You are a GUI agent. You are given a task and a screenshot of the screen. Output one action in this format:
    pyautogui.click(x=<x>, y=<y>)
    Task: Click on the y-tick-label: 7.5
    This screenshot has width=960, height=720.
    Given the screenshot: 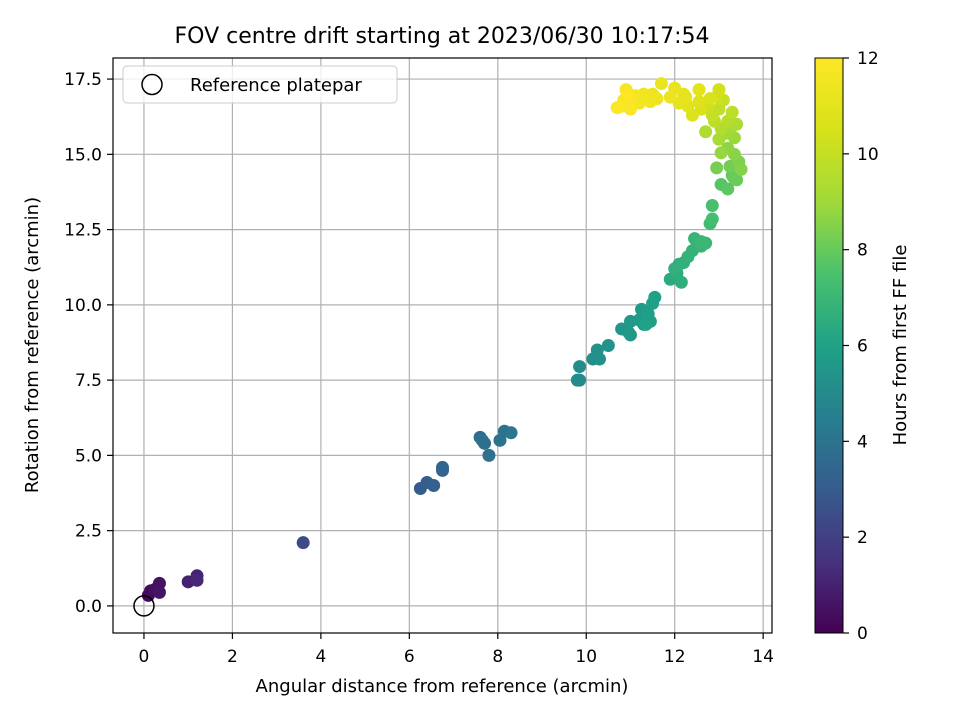 What is the action you would take?
    pyautogui.click(x=88, y=381)
    